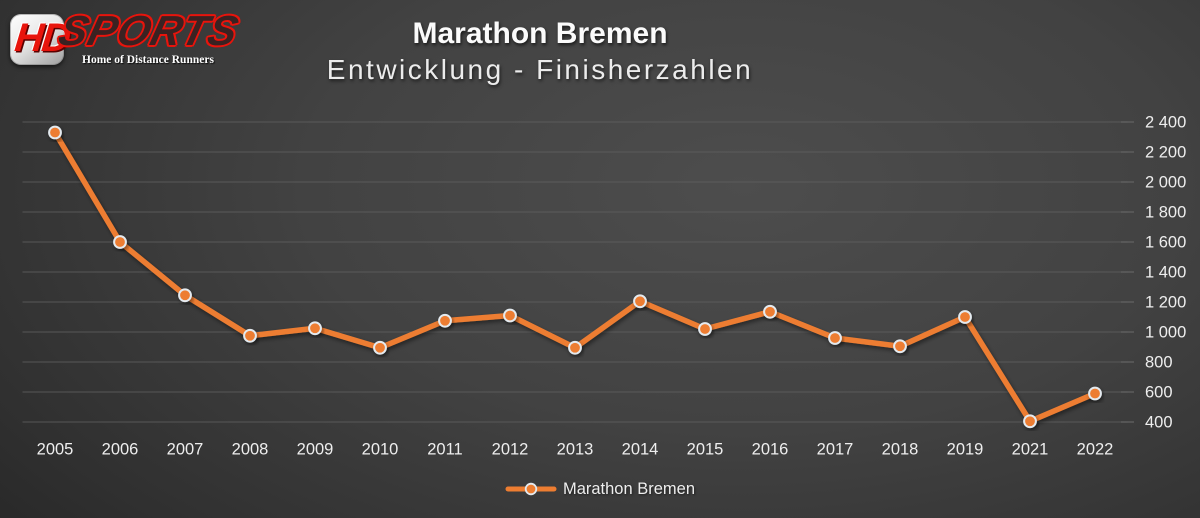  Describe the element at coordinates (380, 347) in the screenshot. I see `data-point-2010` at that location.